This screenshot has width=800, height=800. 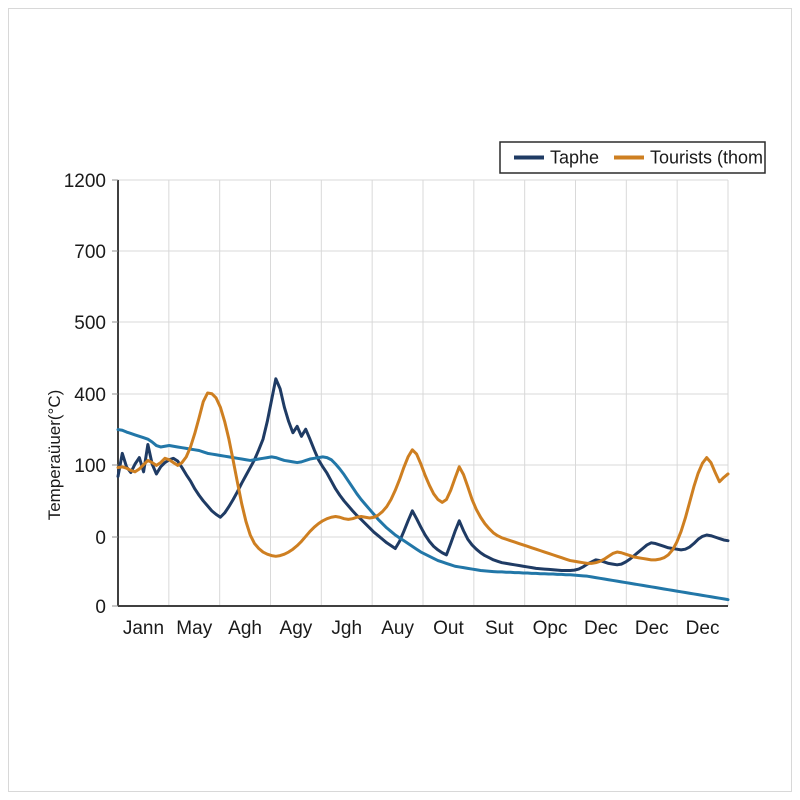 I want to click on x-tick-label: Jann, so click(x=143, y=628).